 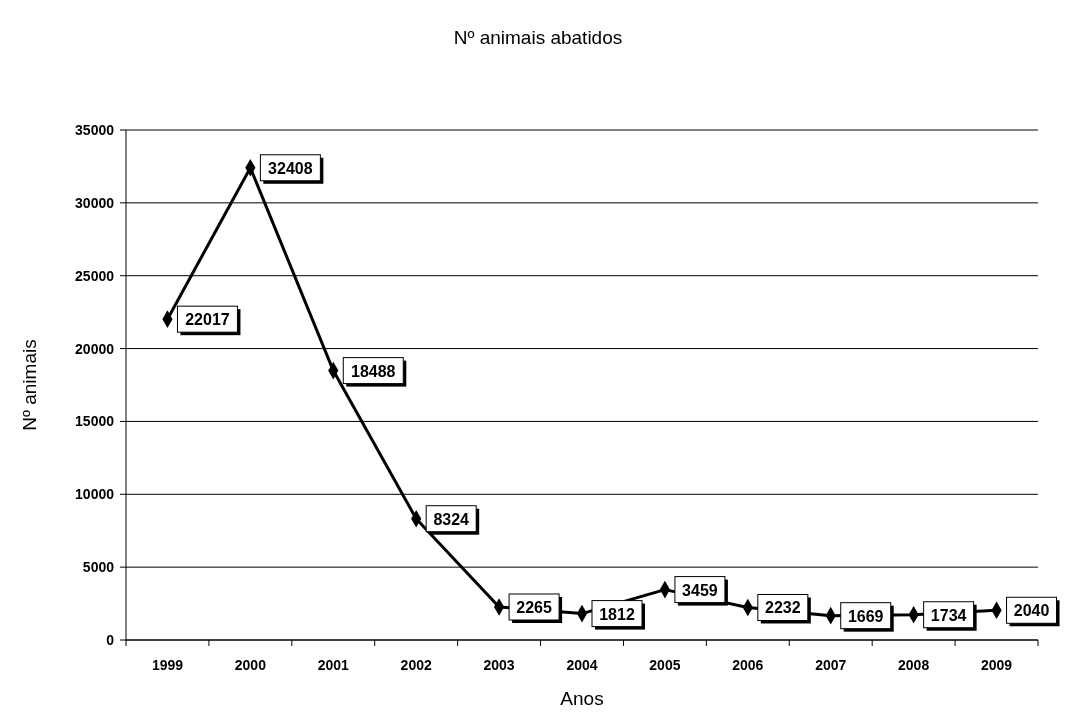 What do you see at coordinates (865, 616) in the screenshot?
I see `data-label: 1669` at bounding box center [865, 616].